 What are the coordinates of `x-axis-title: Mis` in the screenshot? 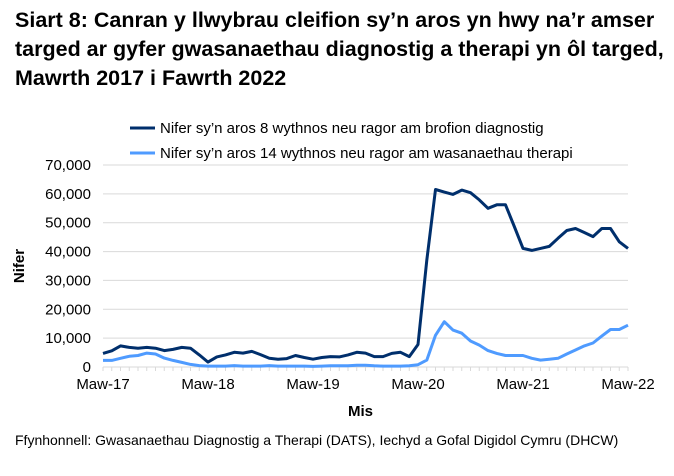 It's located at (360, 411).